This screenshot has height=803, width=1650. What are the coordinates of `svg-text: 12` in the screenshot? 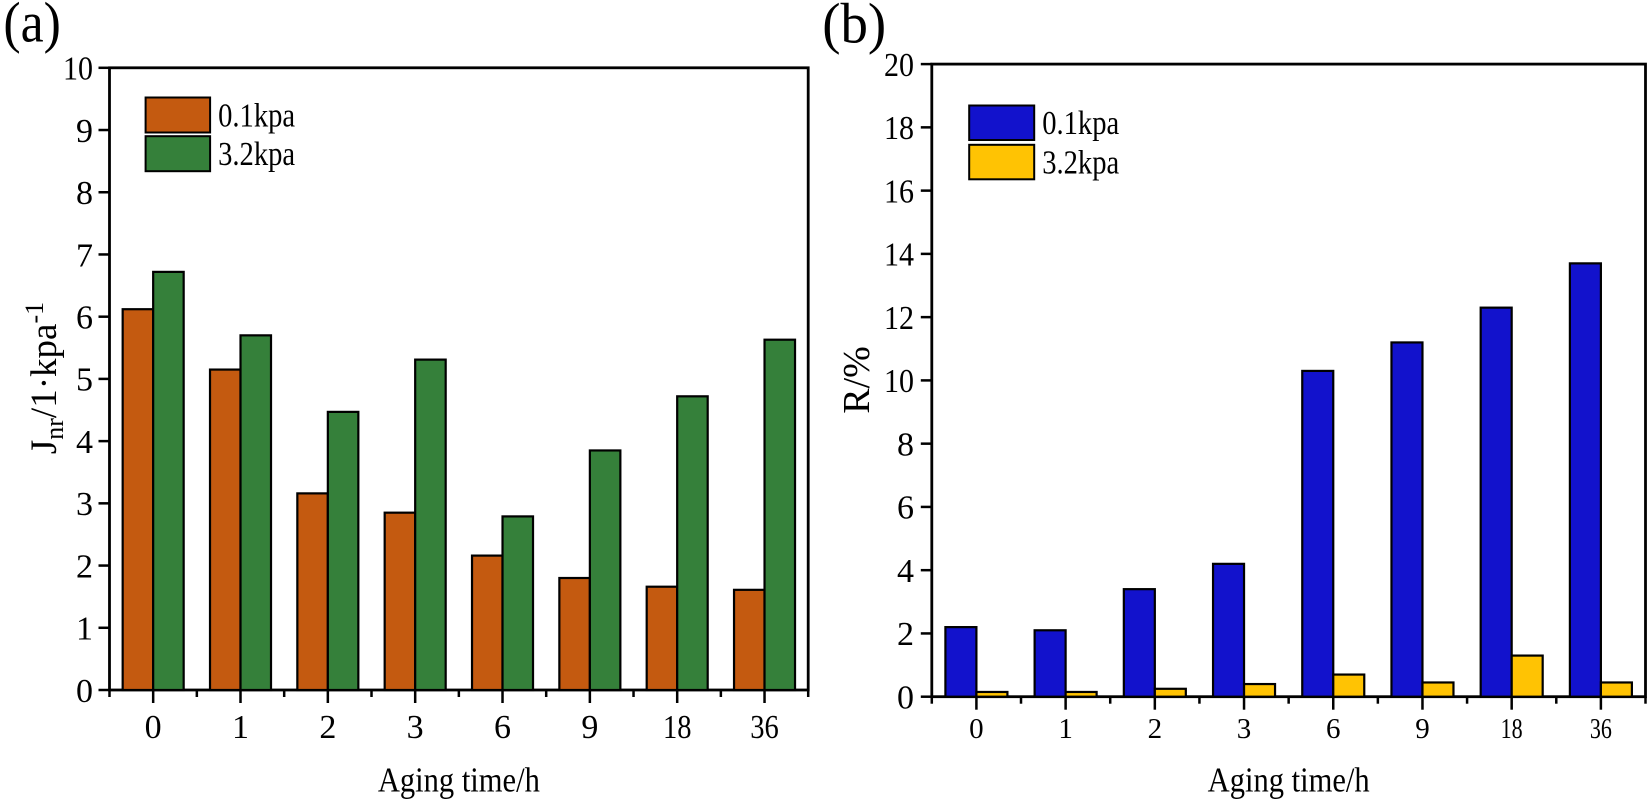 It's located at (899, 318).